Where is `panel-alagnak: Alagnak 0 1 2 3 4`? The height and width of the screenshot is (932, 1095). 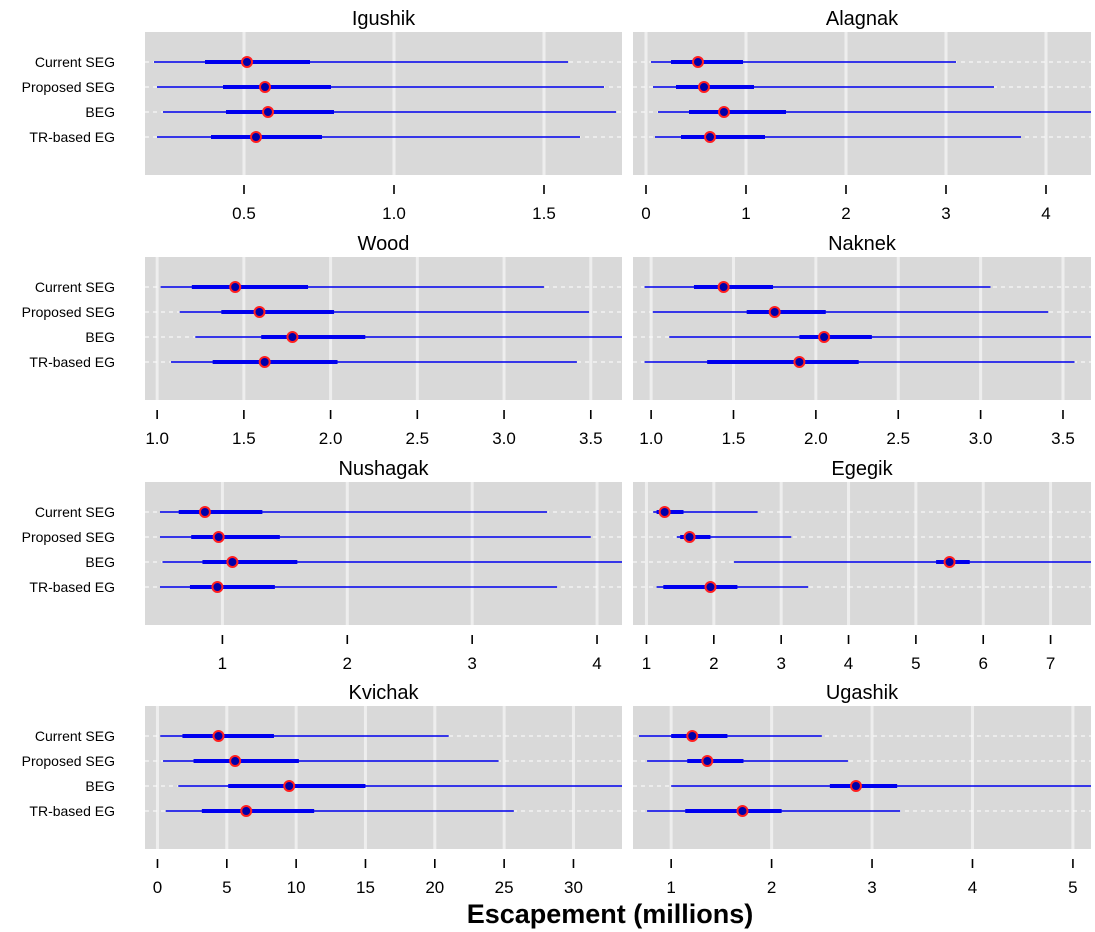 panel-alagnak: Alagnak 0 1 2 3 4 is located at coordinates (862, 115).